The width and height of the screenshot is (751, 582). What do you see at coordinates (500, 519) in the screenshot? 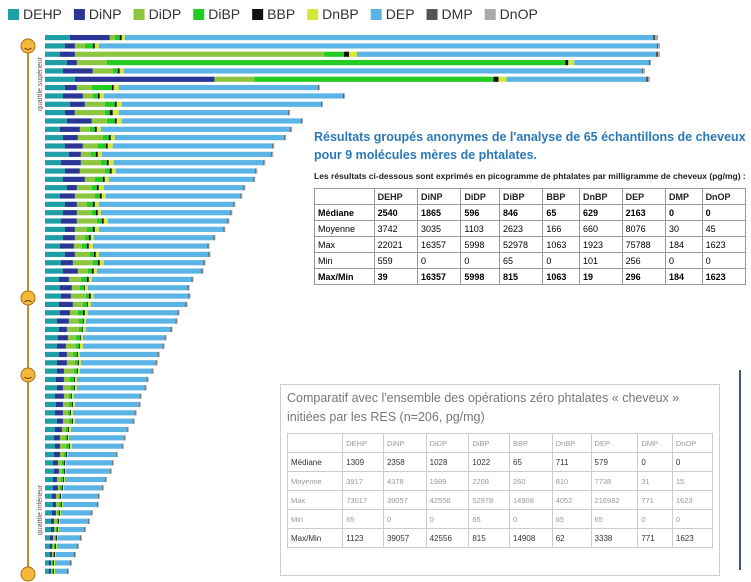
I see `table-row: Min 65 0 0 65 0 65 65 0 0` at bounding box center [500, 519].